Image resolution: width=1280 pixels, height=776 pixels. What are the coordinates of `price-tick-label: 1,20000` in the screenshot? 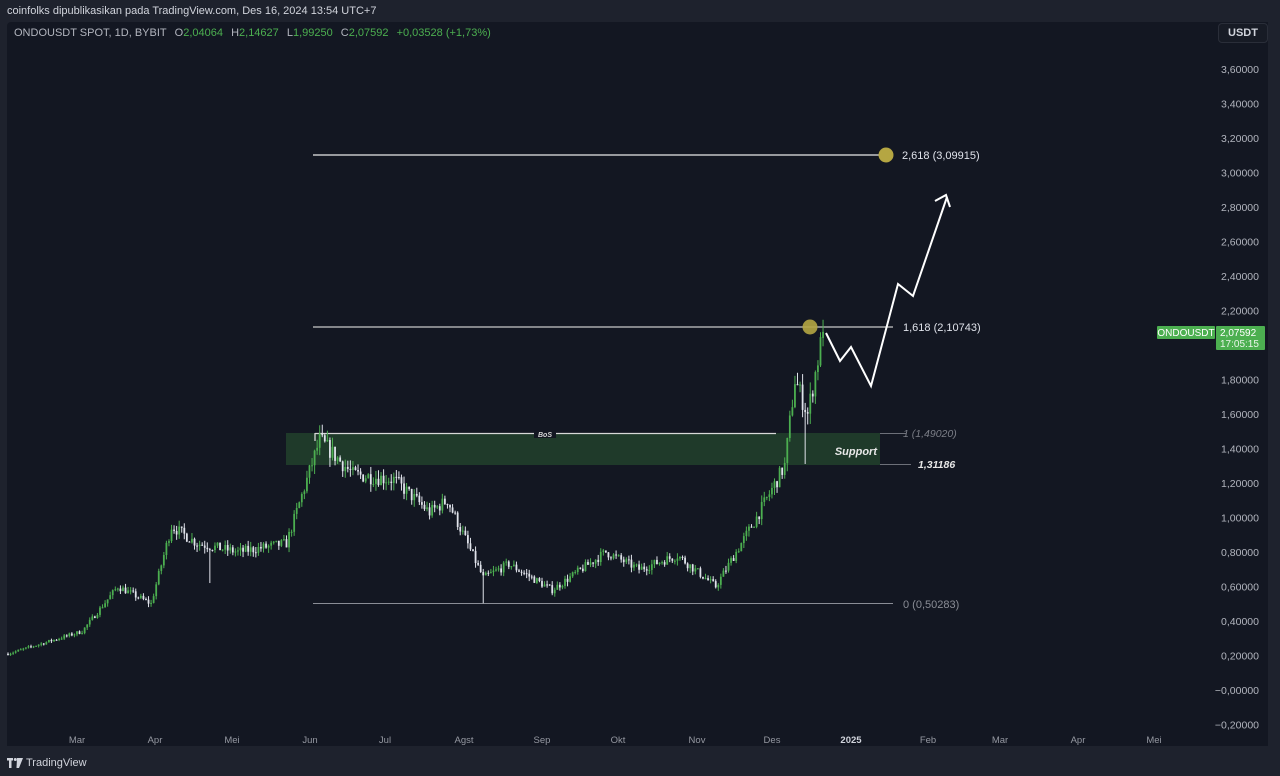 It's located at (1240, 484).